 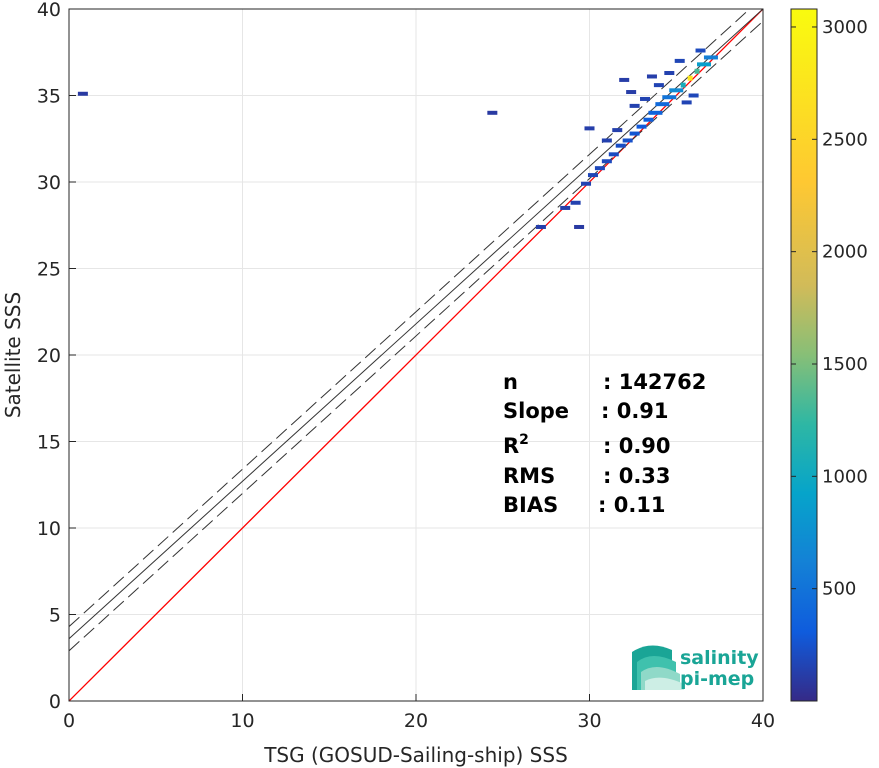 What do you see at coordinates (804, 355) in the screenshot?
I see `colorbar` at bounding box center [804, 355].